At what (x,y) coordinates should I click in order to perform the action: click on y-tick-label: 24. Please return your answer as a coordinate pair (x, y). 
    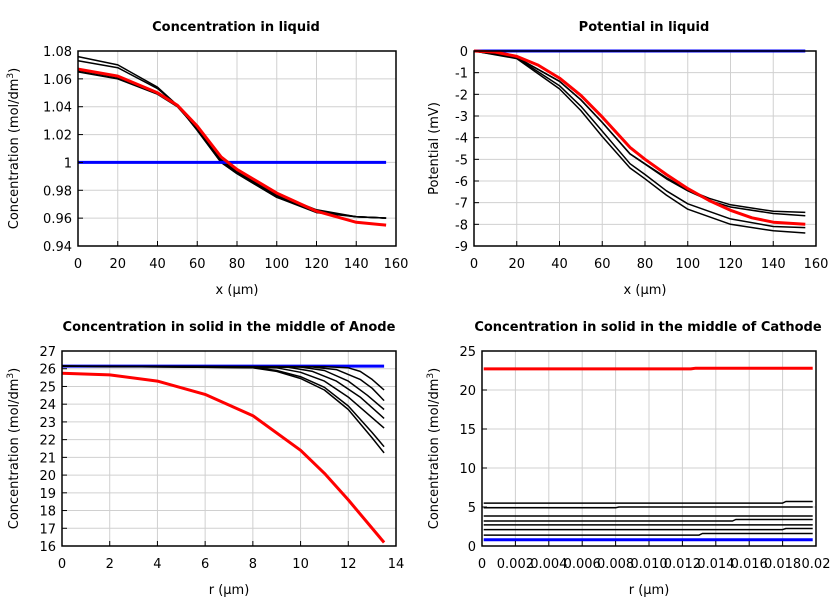
    Looking at the image, I should click on (47, 405).